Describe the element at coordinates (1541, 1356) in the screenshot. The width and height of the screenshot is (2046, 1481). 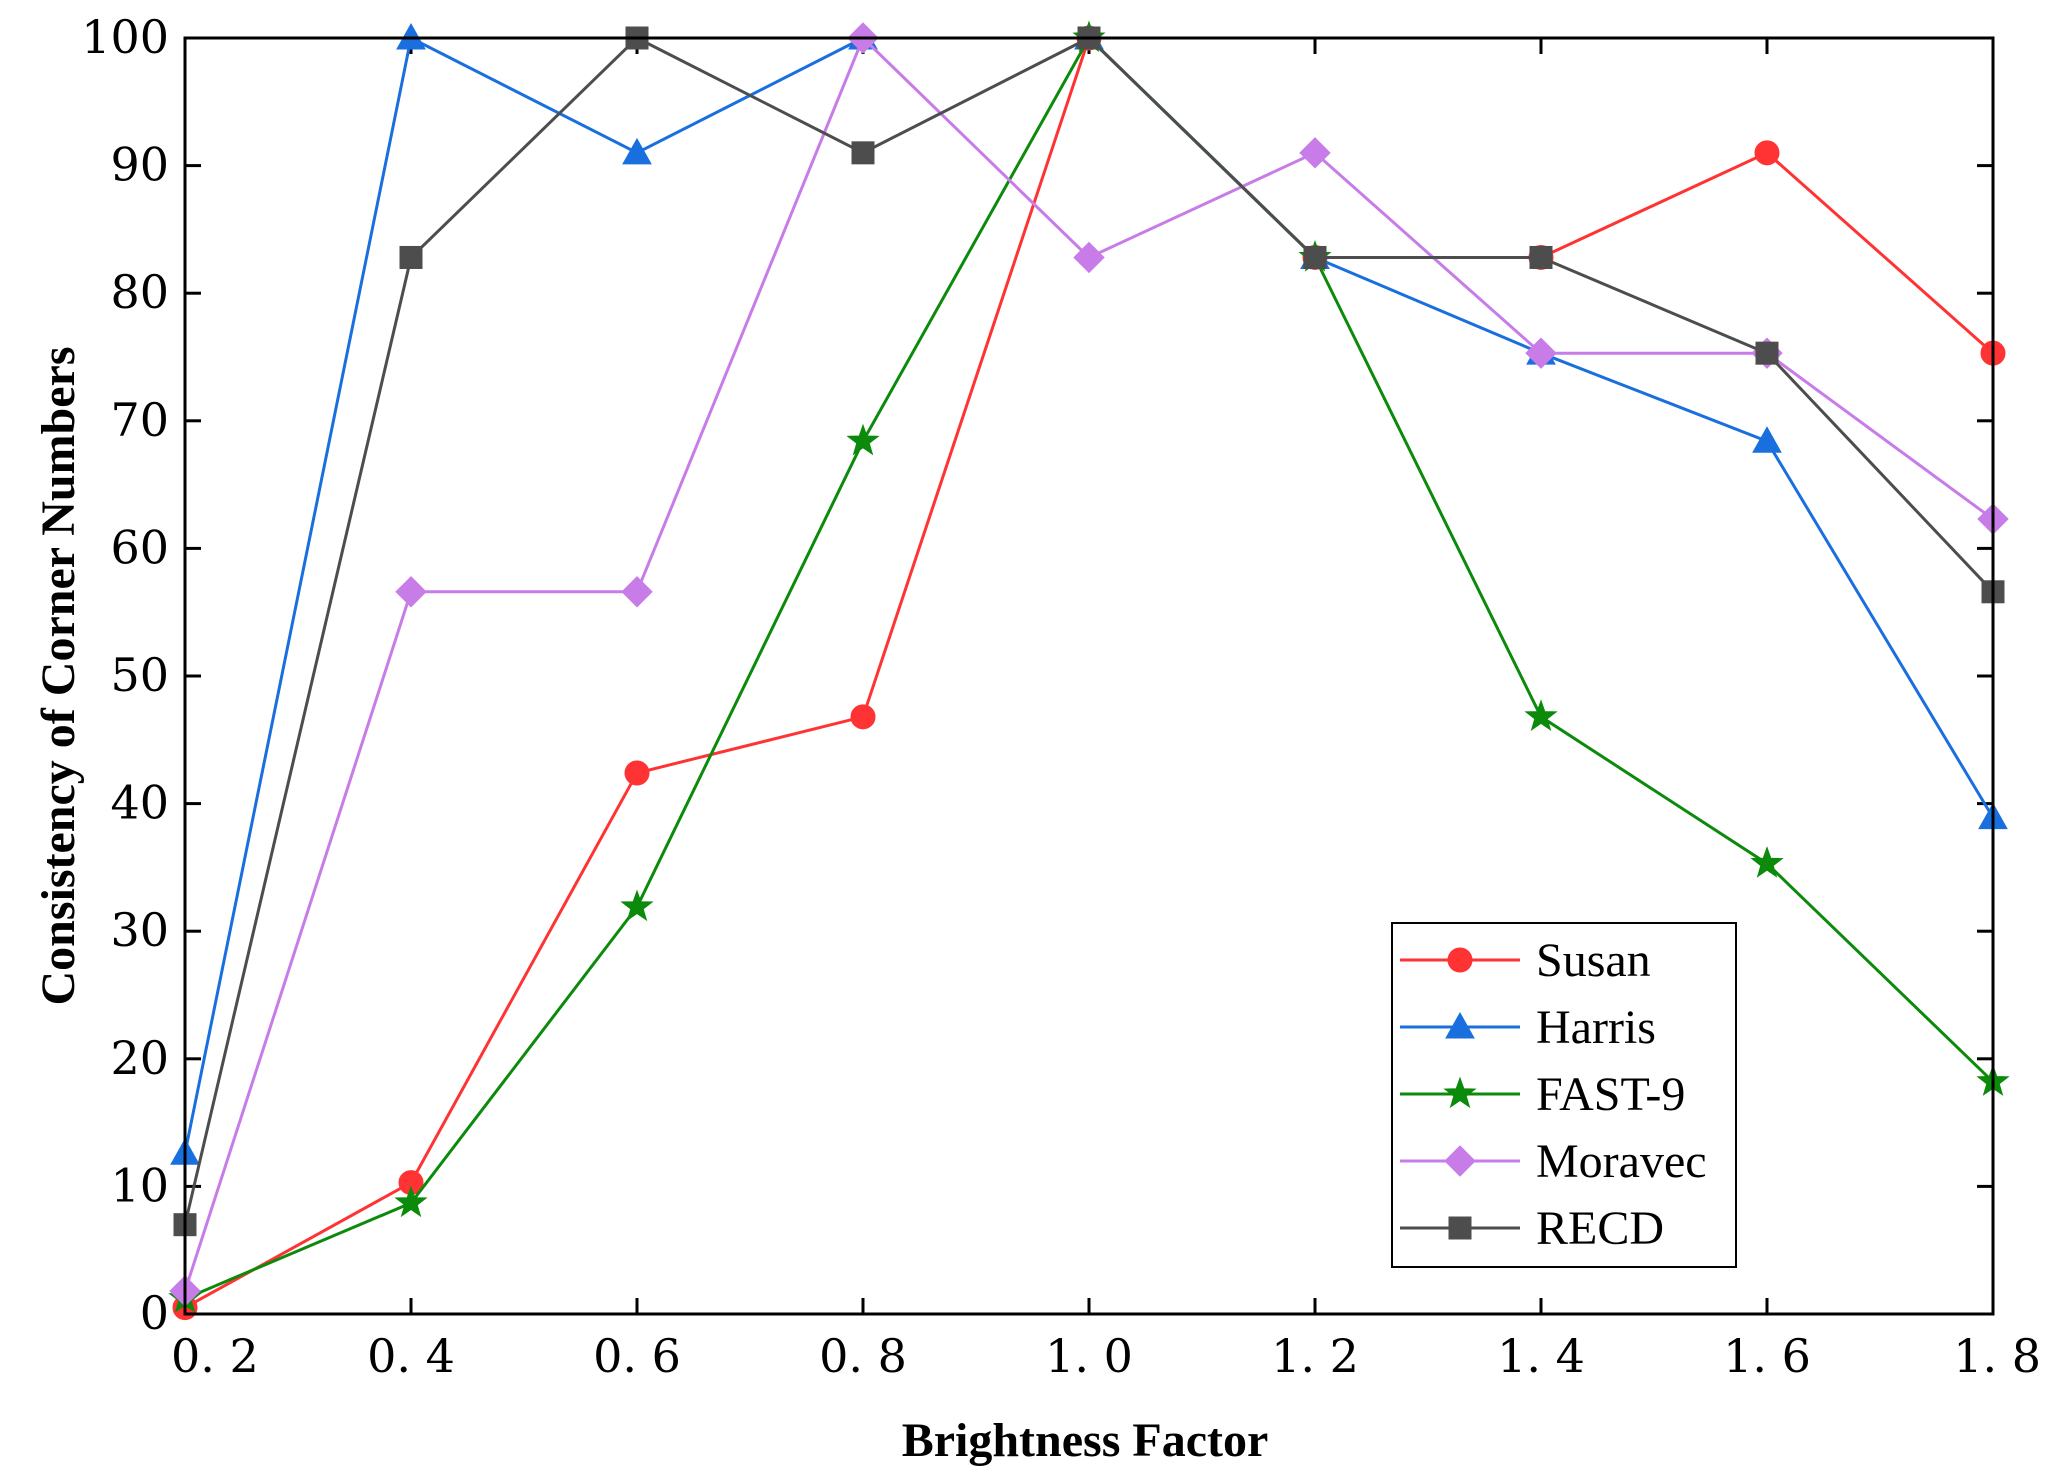
I see `x-tick-label: 1. 4` at that location.